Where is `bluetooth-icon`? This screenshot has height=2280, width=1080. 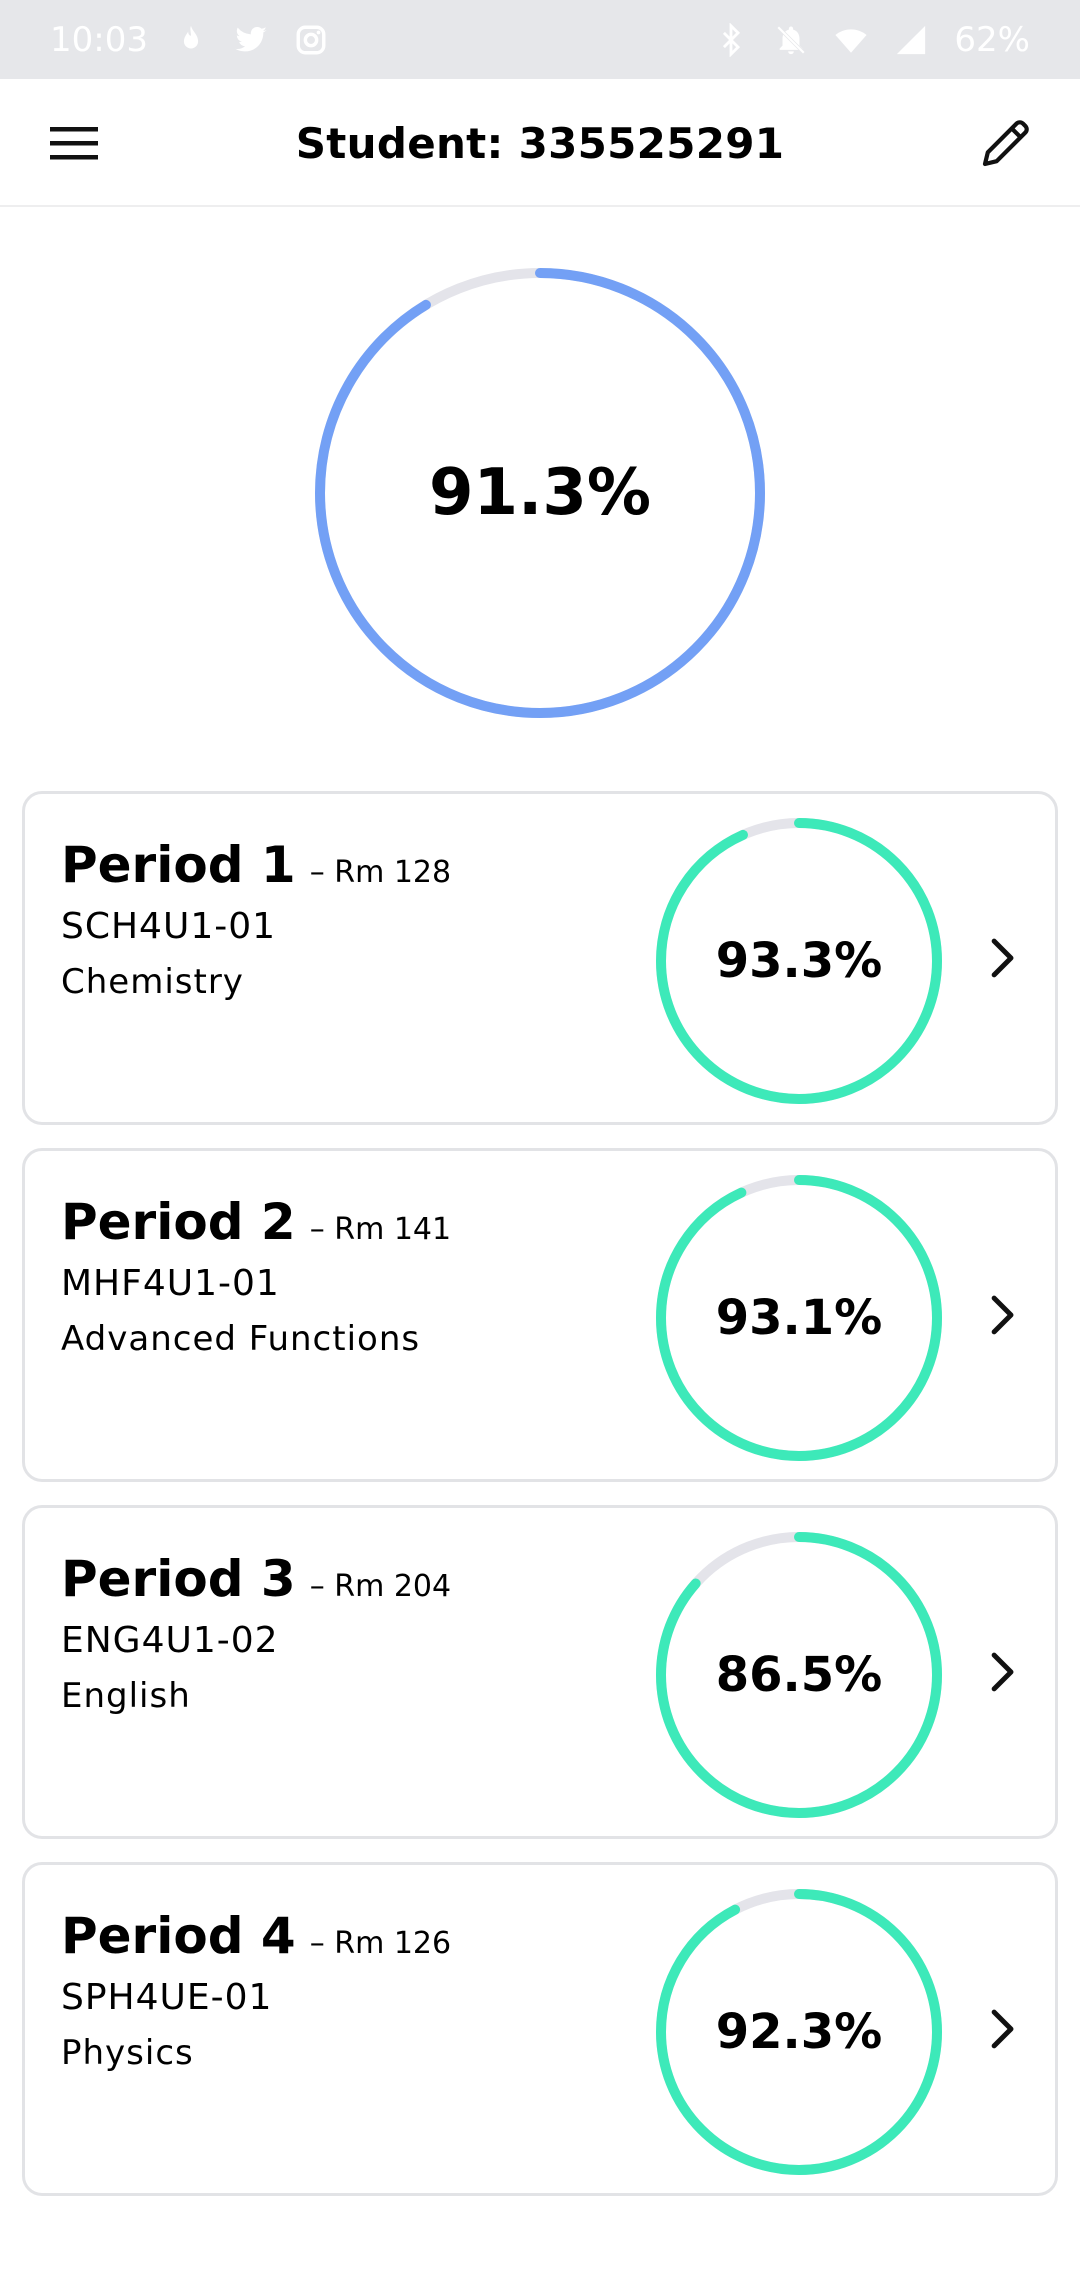
bluetooth-icon is located at coordinates (731, 39).